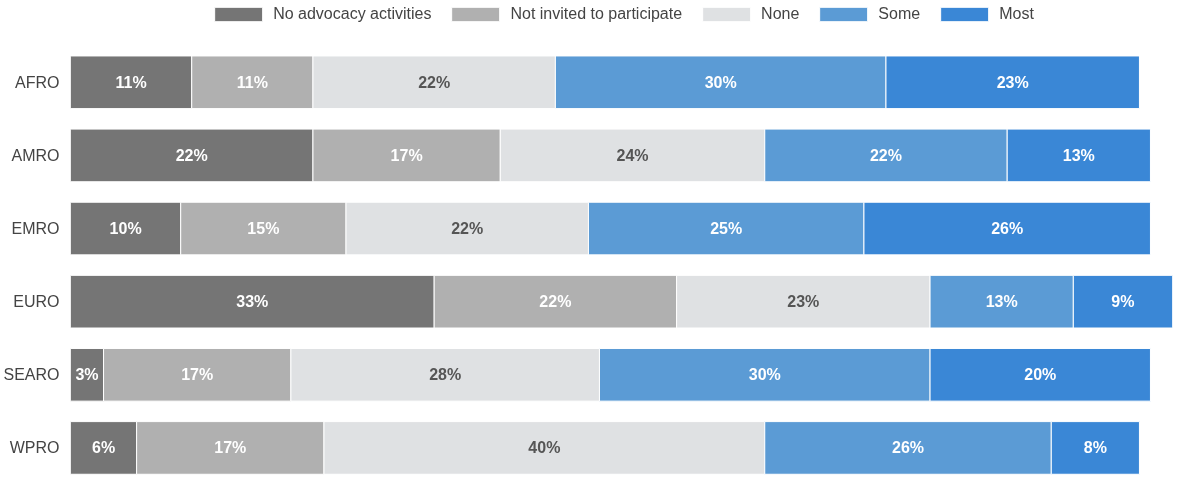 The width and height of the screenshot is (1192, 495). Describe the element at coordinates (632, 155) in the screenshot. I see `data-label: 24%` at that location.